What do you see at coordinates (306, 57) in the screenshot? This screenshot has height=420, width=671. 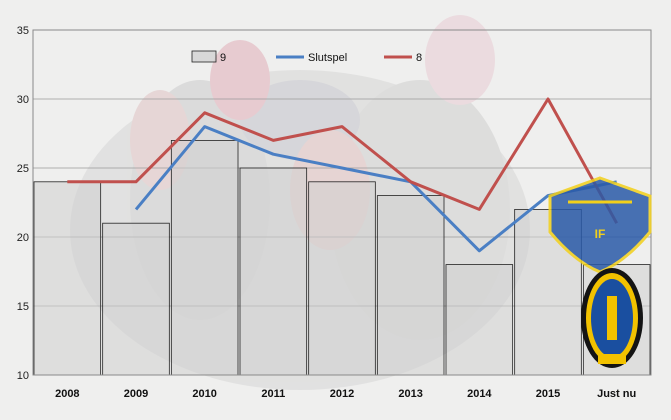 I see `legend: 9 Slutspel 8` at bounding box center [306, 57].